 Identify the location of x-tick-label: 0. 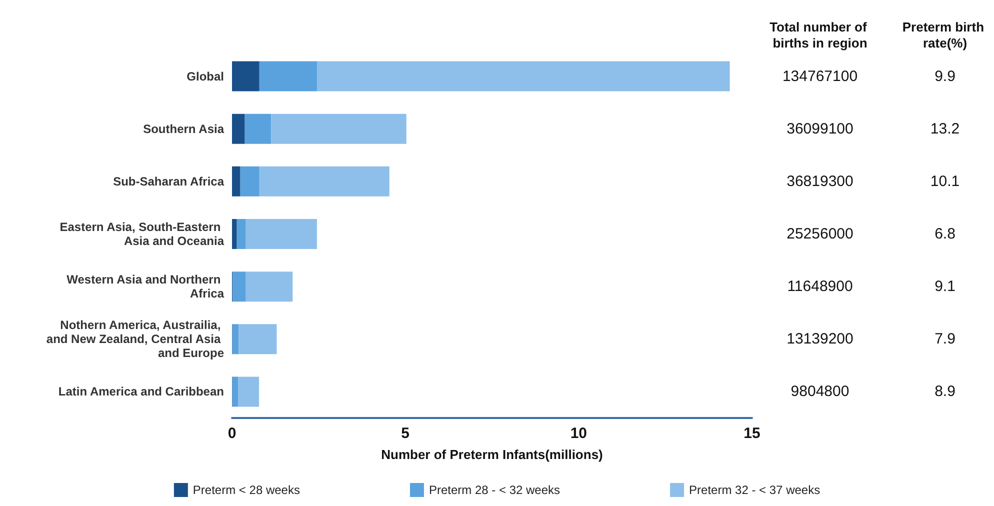
(232, 433).